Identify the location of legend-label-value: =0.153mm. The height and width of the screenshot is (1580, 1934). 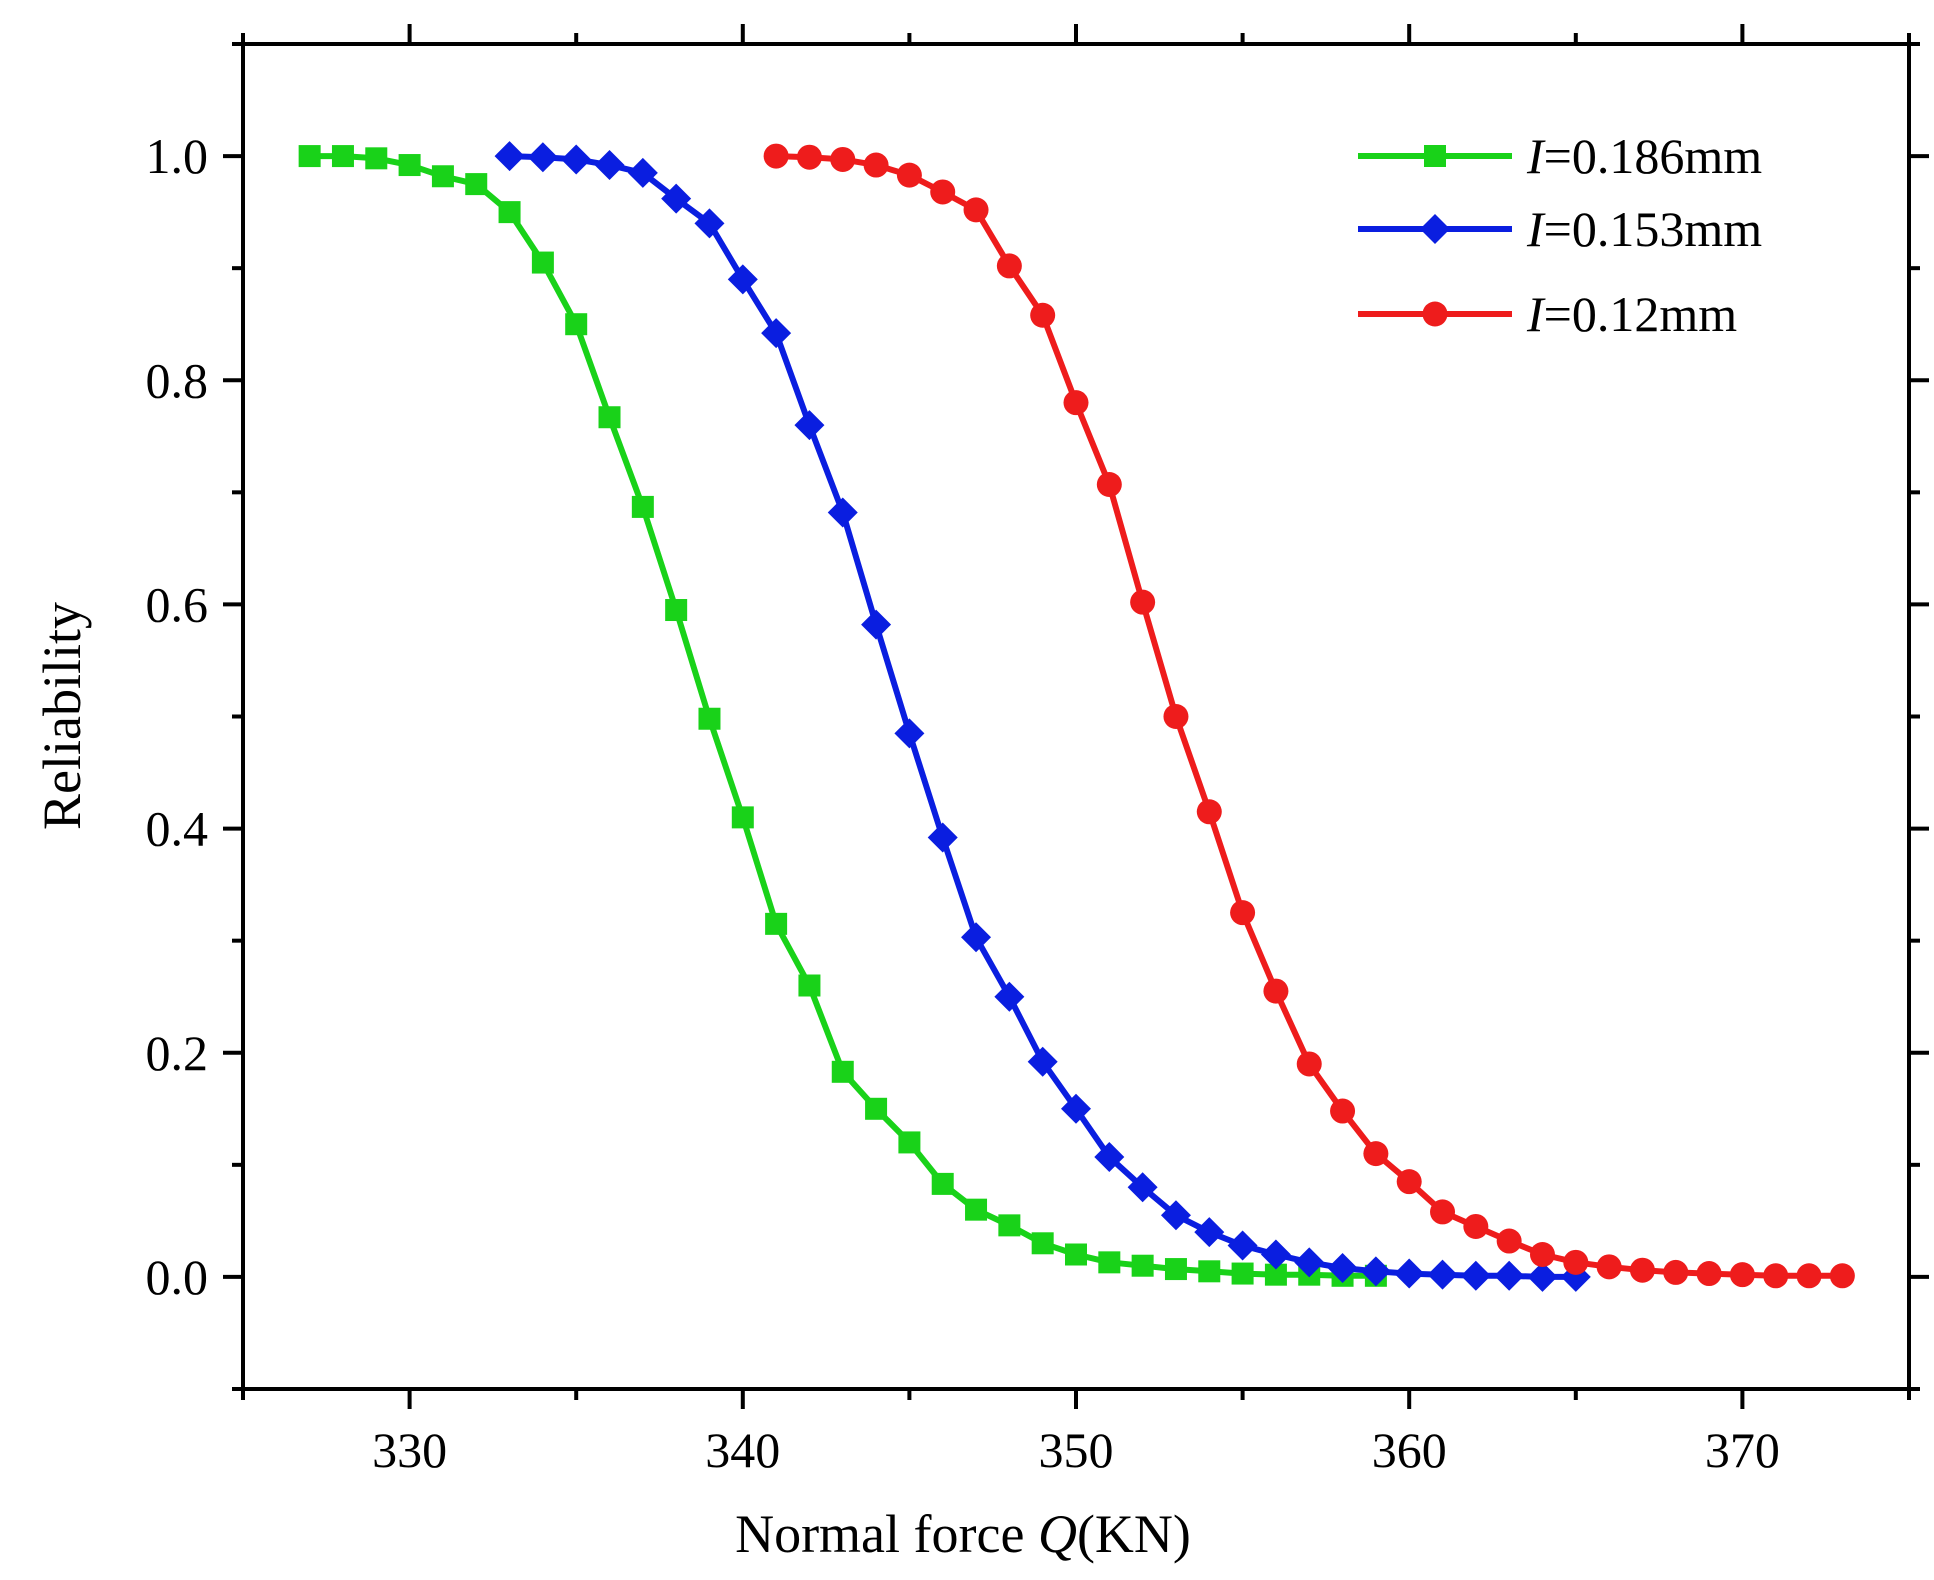
(1653, 229).